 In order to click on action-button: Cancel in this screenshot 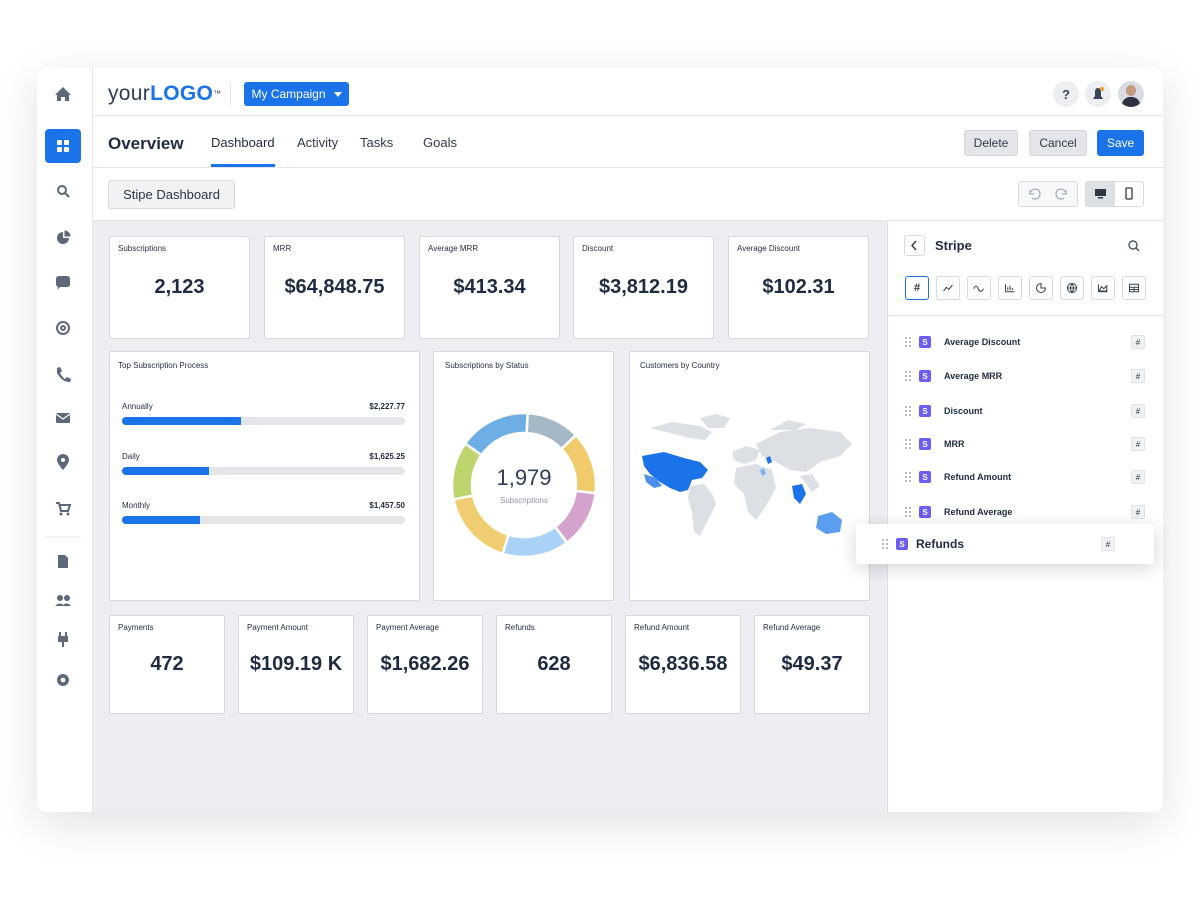, I will do `click(1058, 143)`.